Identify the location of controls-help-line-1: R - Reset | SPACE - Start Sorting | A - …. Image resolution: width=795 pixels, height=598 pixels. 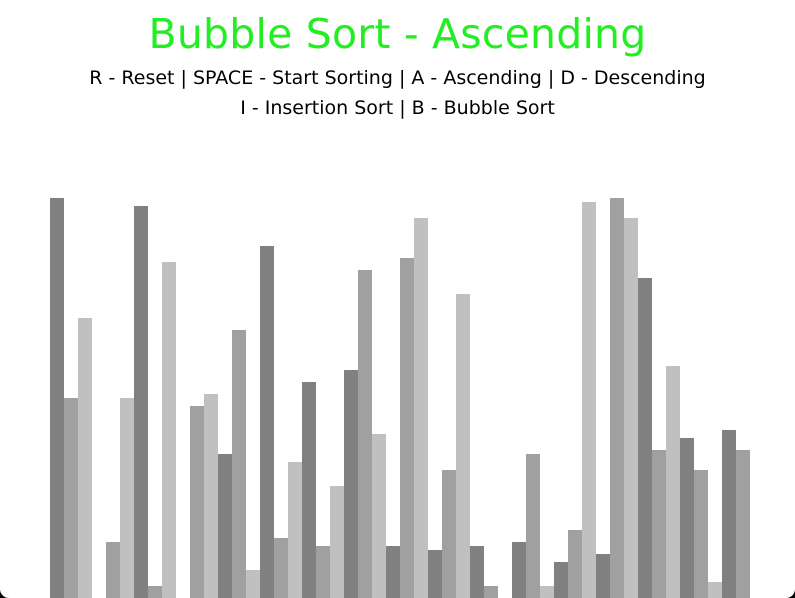
(397, 78).